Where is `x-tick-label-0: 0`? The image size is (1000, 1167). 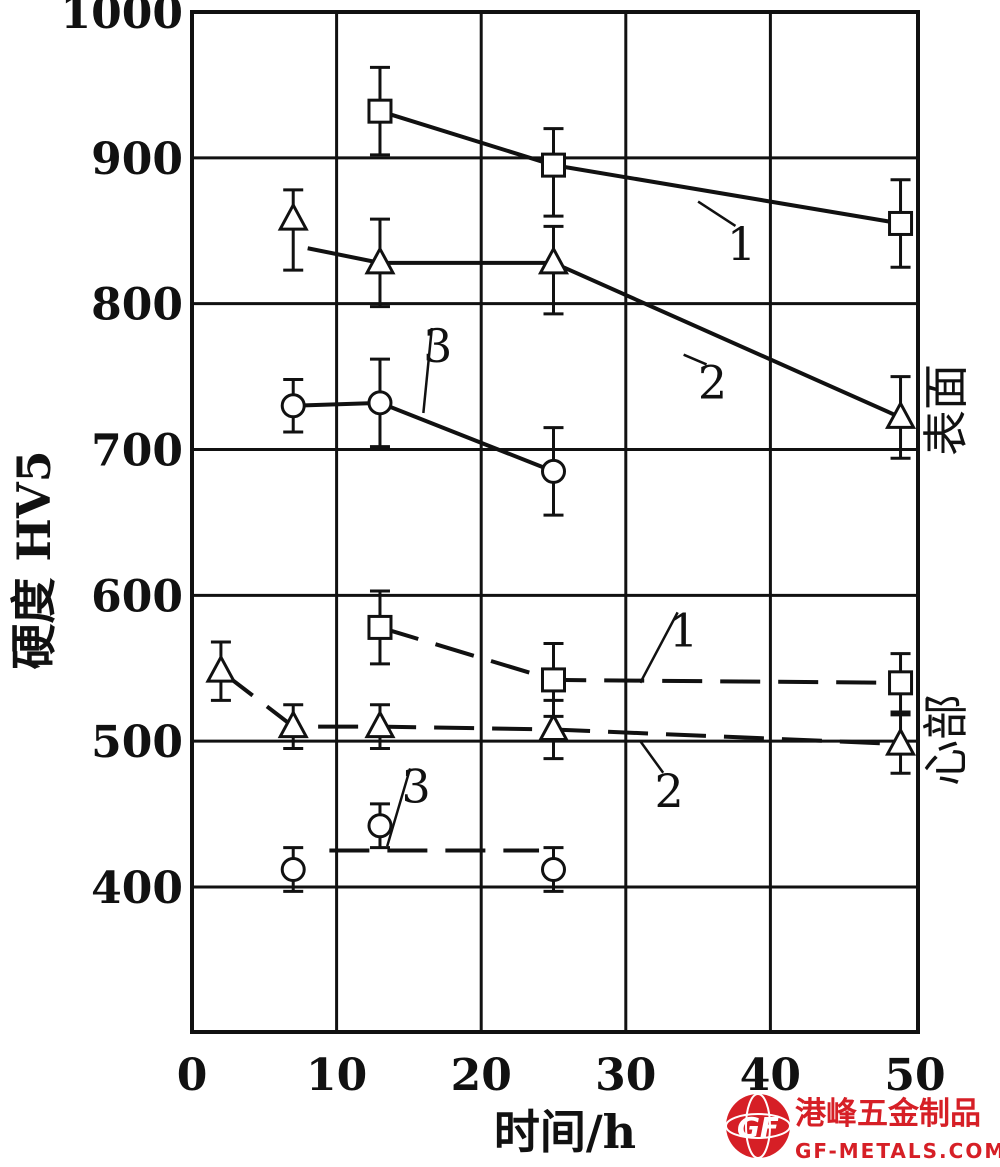 x-tick-label-0: 0 is located at coordinates (192, 1075).